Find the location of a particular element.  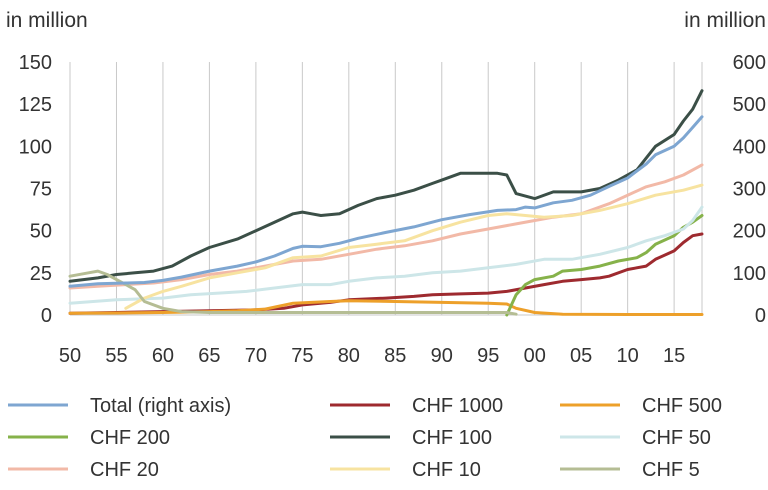

legend-label-chf-50: CHF 50 is located at coordinates (676, 438).